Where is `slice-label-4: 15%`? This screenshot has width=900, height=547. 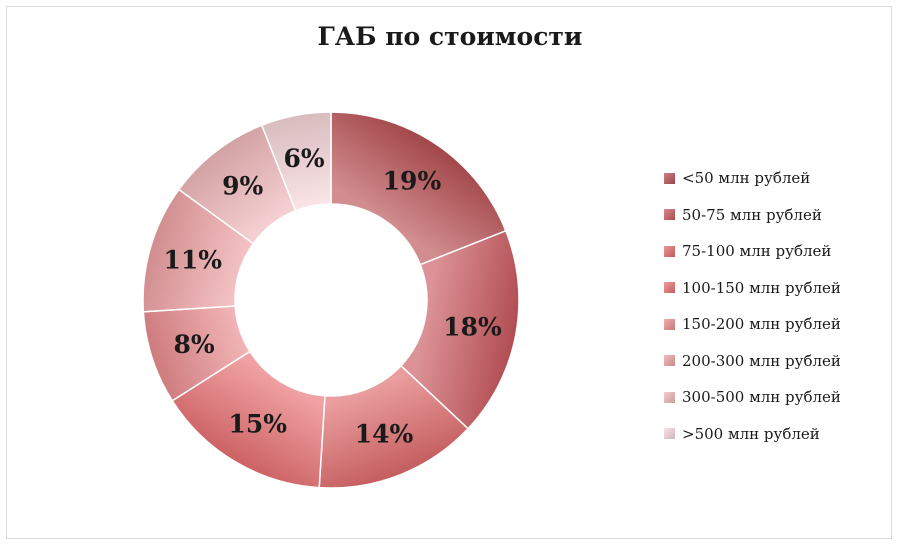
slice-label-4: 15% is located at coordinates (257, 423).